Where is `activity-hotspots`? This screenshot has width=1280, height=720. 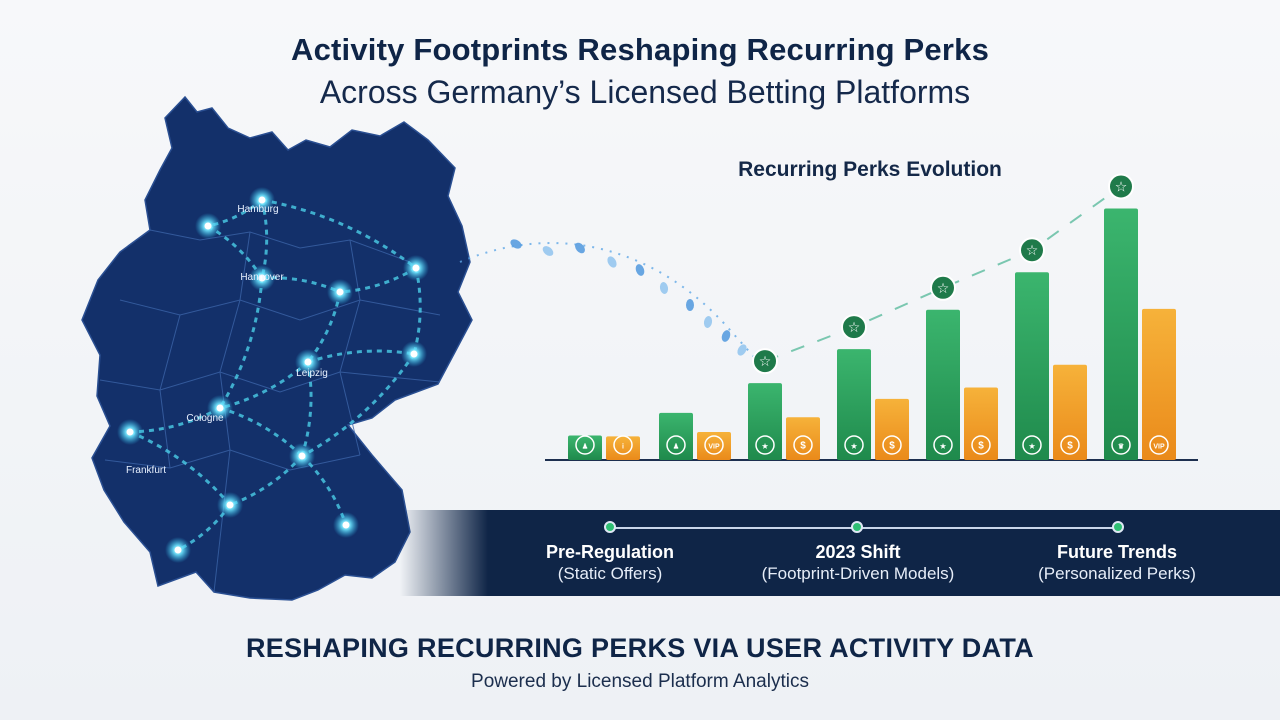
activity-hotspots is located at coordinates (273, 375).